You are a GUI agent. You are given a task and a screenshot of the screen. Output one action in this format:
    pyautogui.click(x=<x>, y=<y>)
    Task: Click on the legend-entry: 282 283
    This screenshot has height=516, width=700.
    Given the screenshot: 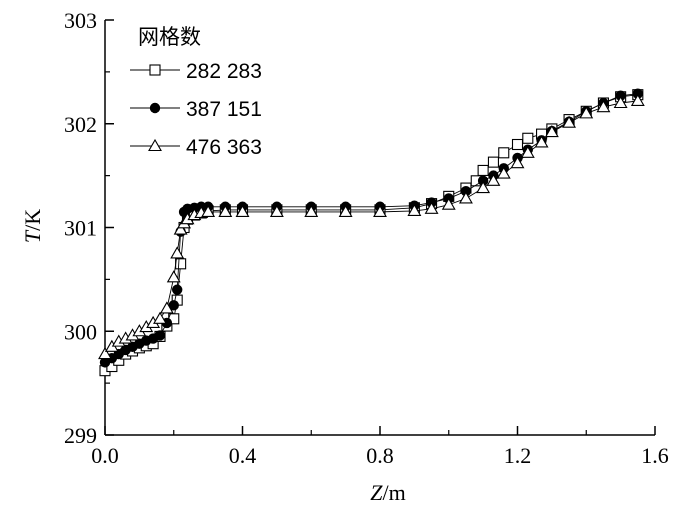 What is the action you would take?
    pyautogui.click(x=196, y=71)
    